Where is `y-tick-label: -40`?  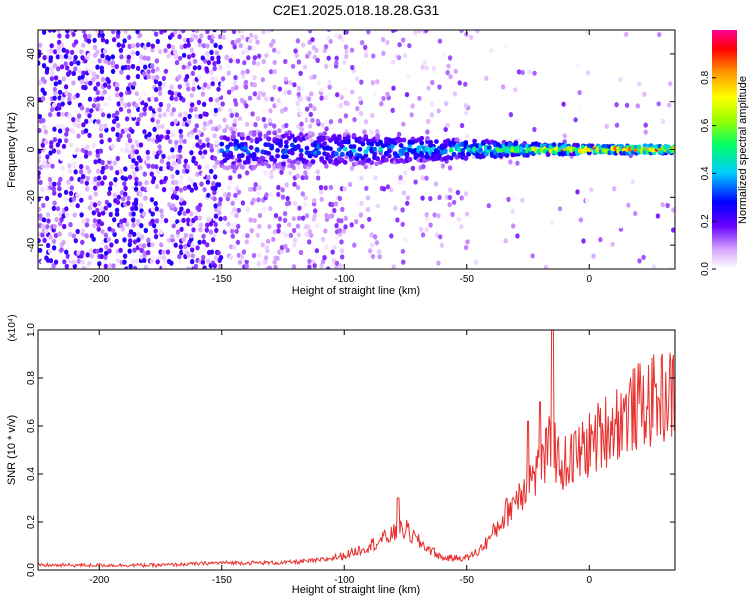
y-tick-label: -40 is located at coordinates (31, 244).